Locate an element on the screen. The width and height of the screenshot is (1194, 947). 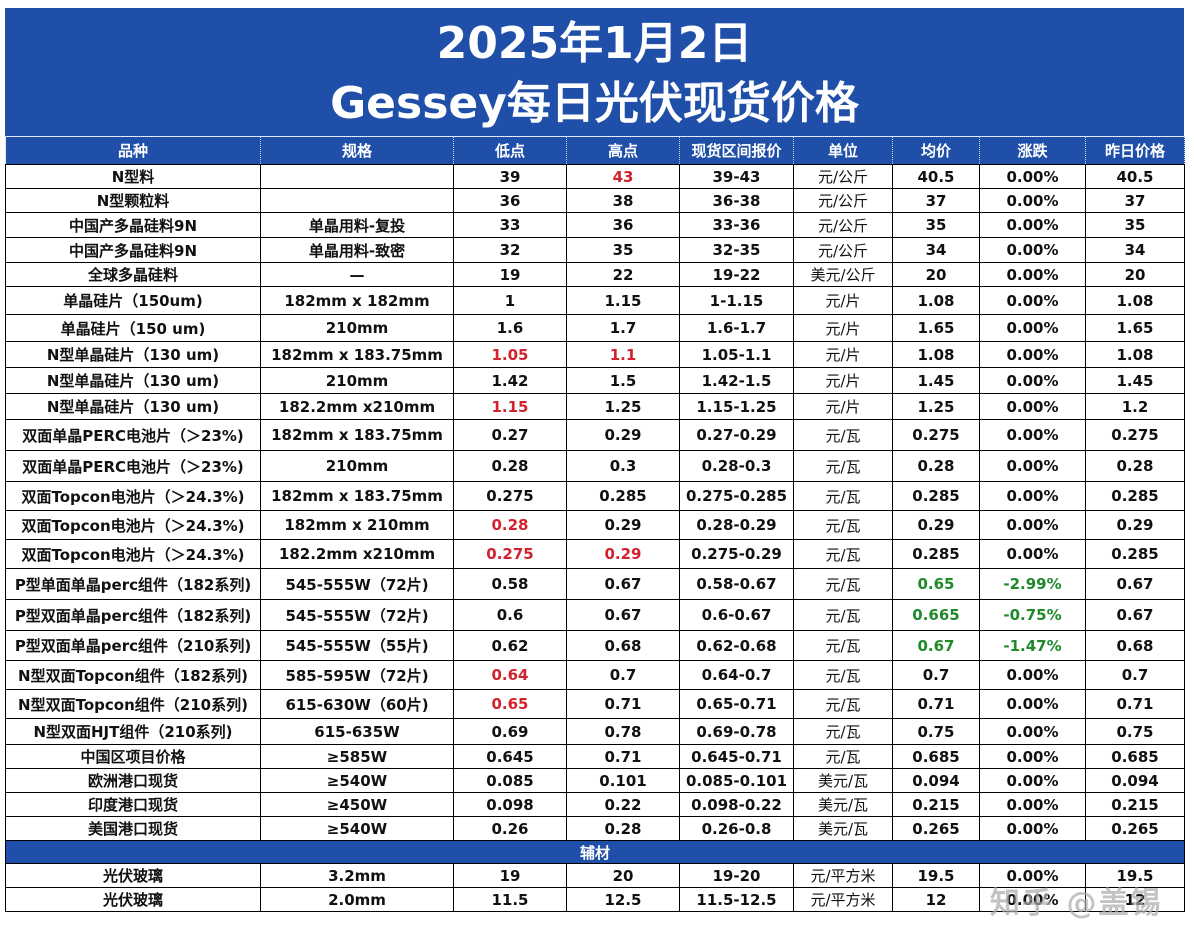
col-header-low: 低点 is located at coordinates (510, 150).